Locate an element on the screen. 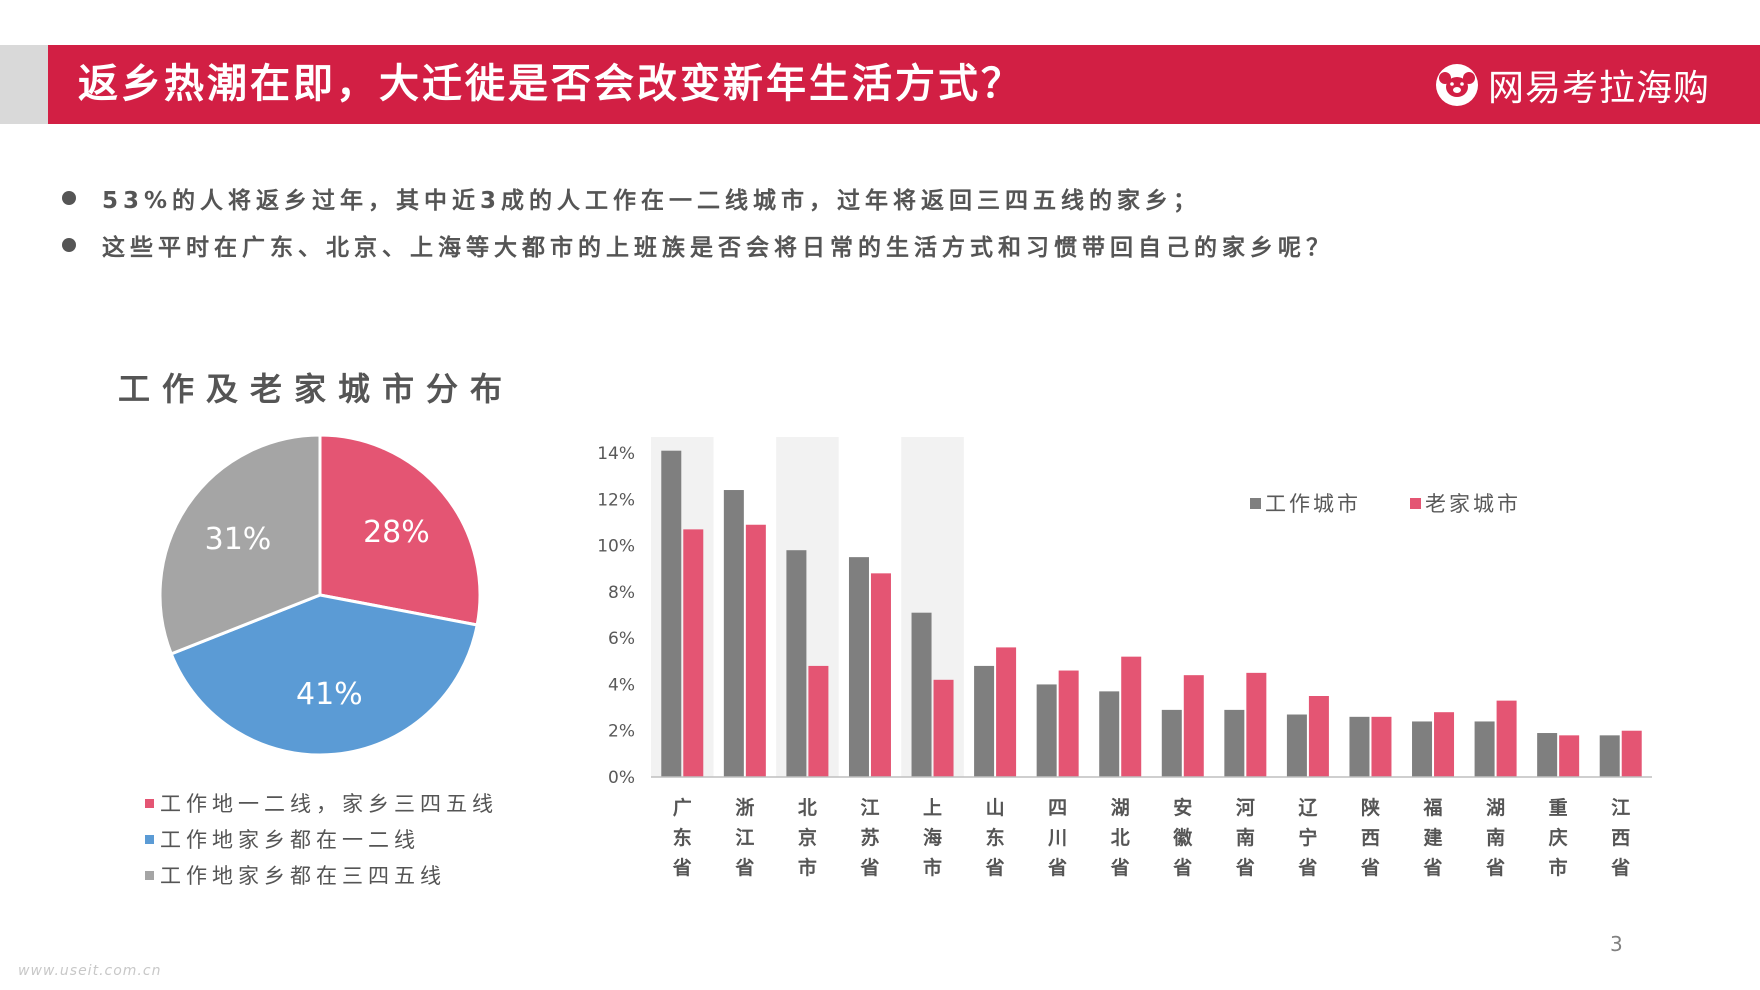  logo-text: 网易考拉海购 is located at coordinates (1598, 88).